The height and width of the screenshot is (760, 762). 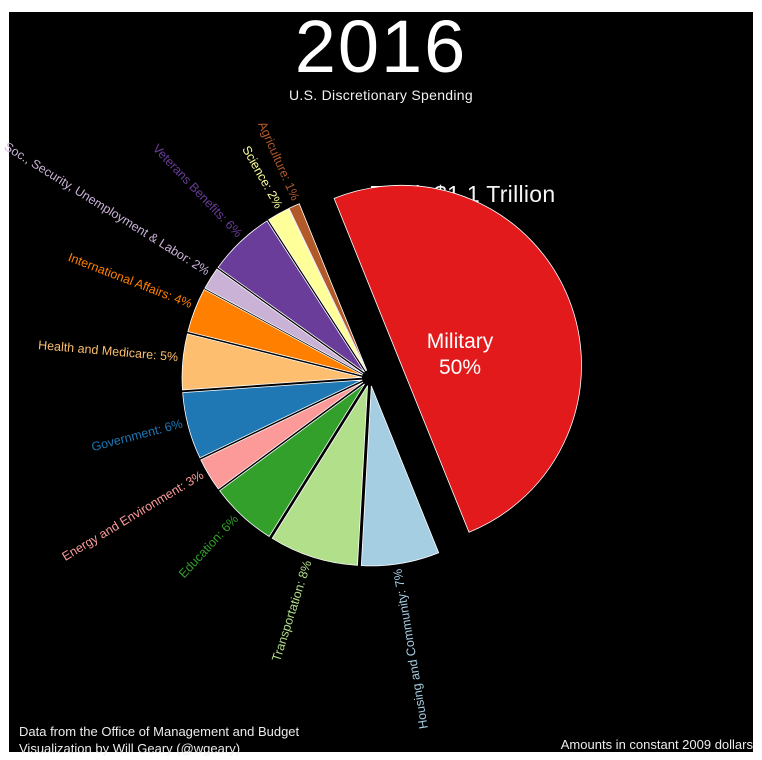 I want to click on pie-slice-soc-security-unemployment-labor, so click(x=284, y=321).